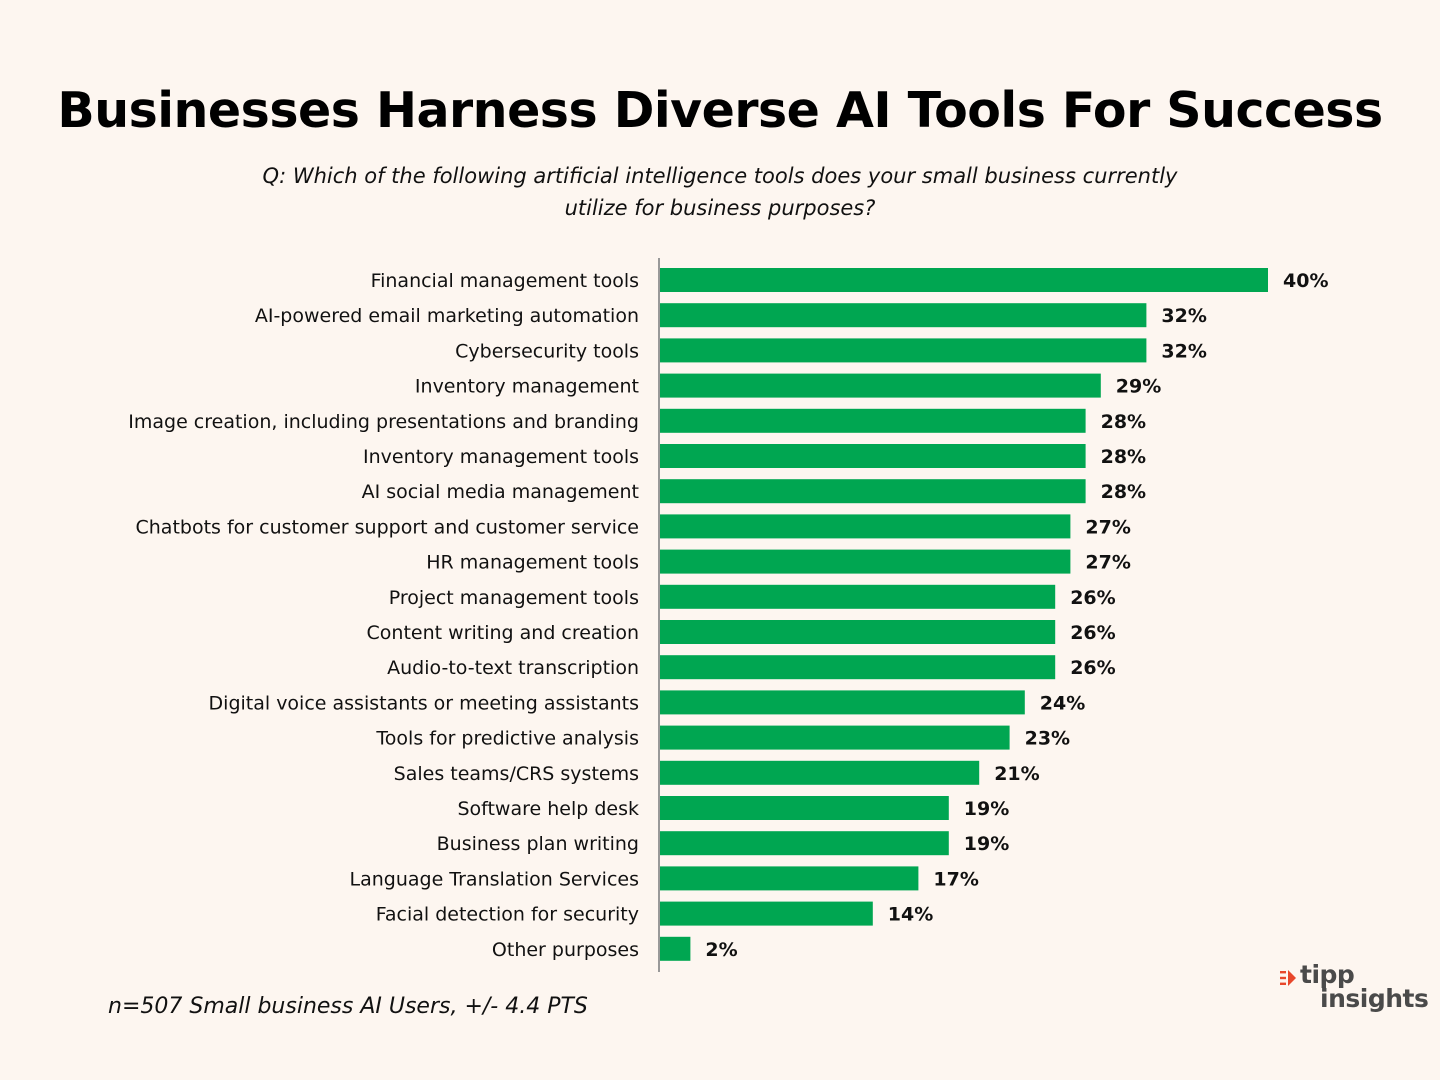  I want to click on category-label: Cybersecurity tools, so click(547, 351).